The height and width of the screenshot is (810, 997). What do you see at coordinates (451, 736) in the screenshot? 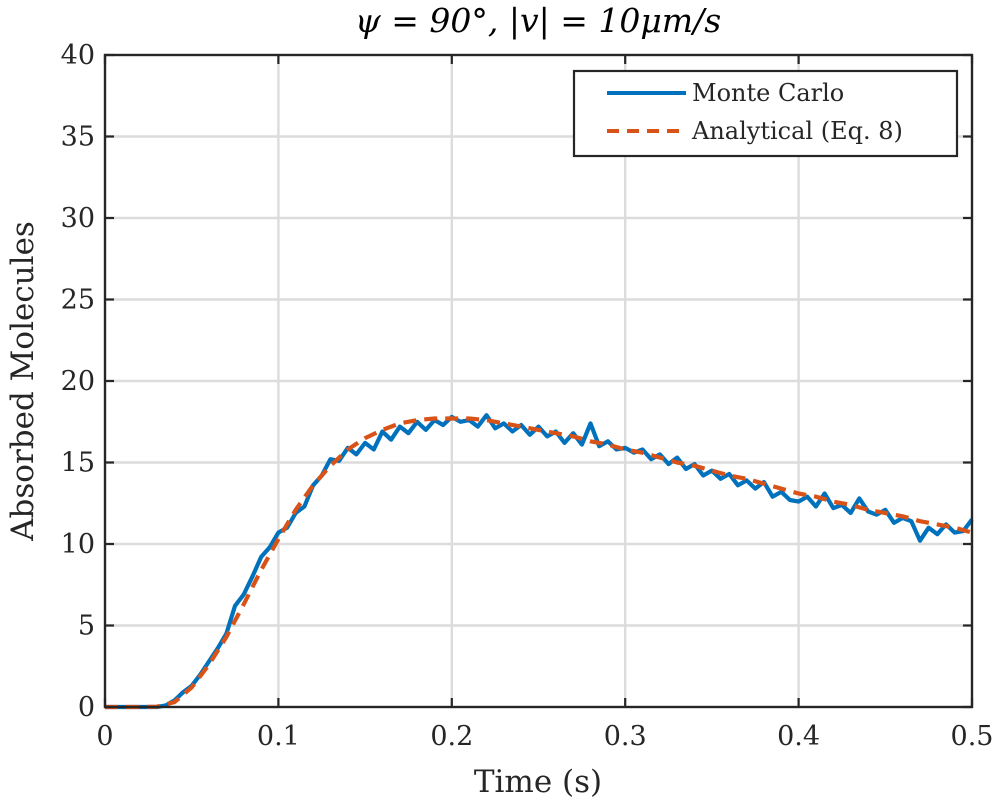
I see `x-tick-label: 0.2` at bounding box center [451, 736].